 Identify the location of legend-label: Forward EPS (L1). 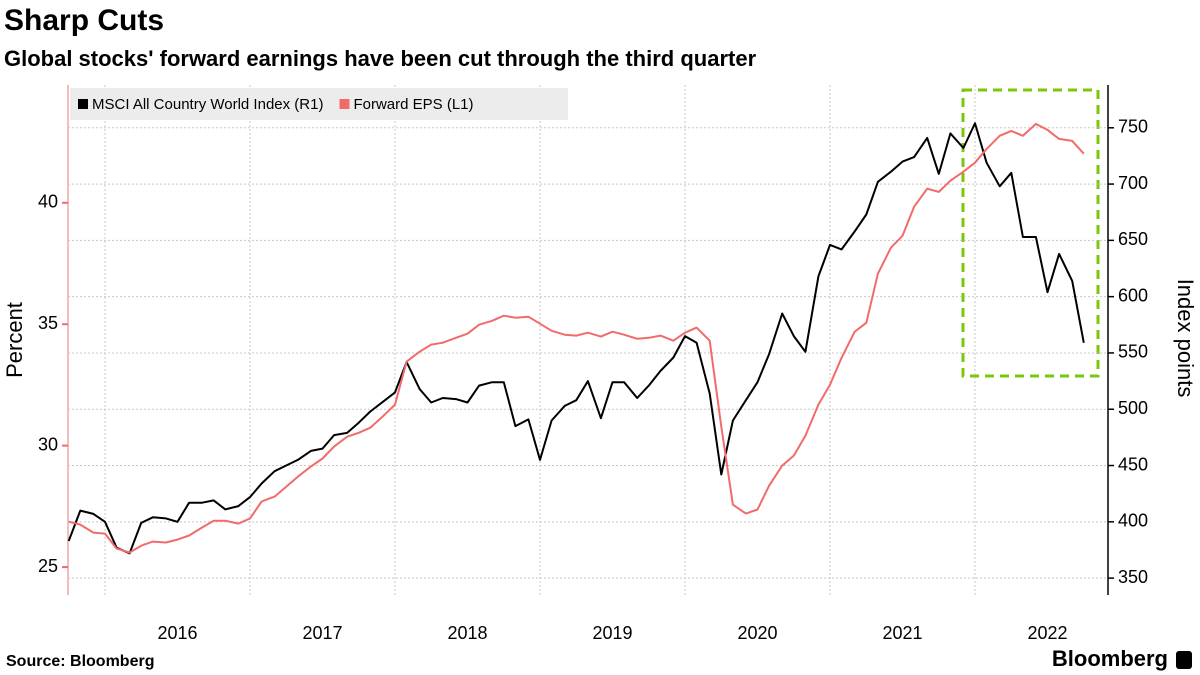
(413, 104).